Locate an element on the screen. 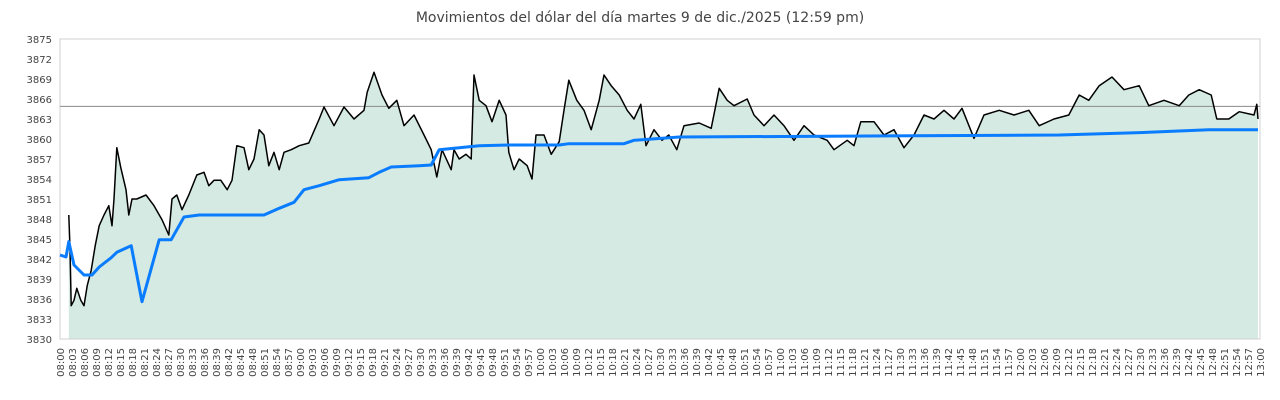 This screenshot has height=400, width=1280. x-tick-label: 10:09 is located at coordinates (577, 362).